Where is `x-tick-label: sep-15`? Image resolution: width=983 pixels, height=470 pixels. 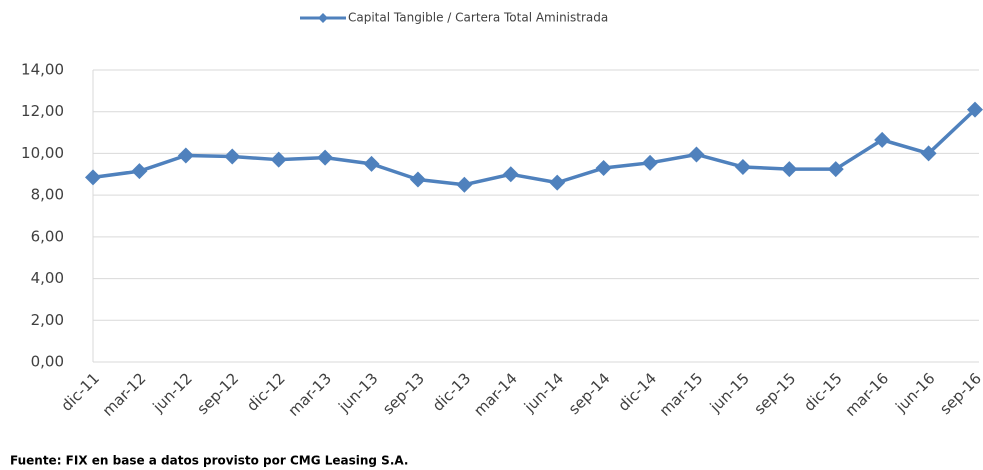 x-tick-label: sep-15 is located at coordinates (774, 393).